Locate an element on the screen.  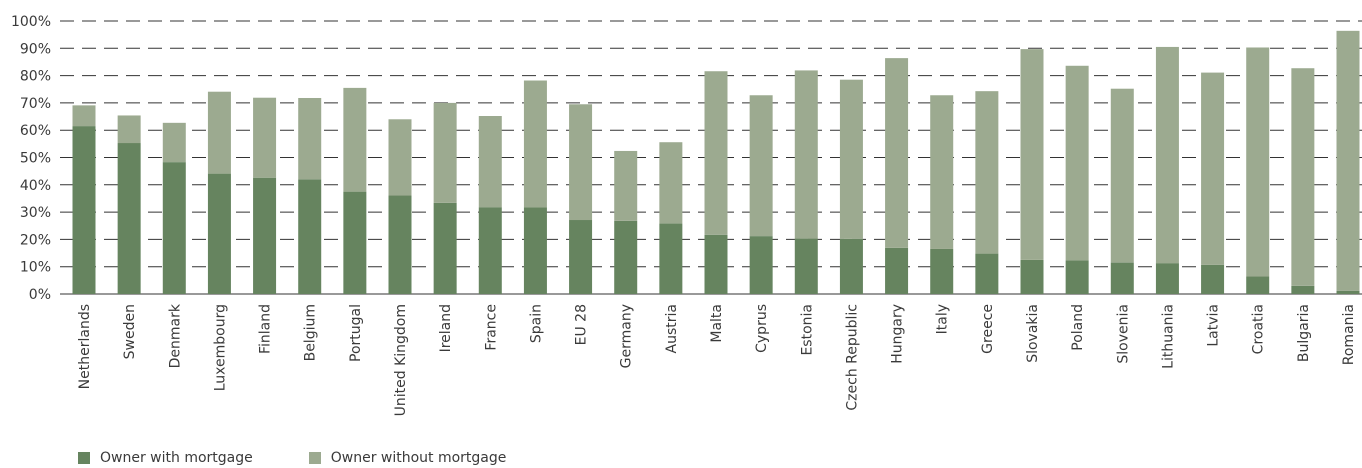
x-category-label: Italy is located at coordinates (943, 319).